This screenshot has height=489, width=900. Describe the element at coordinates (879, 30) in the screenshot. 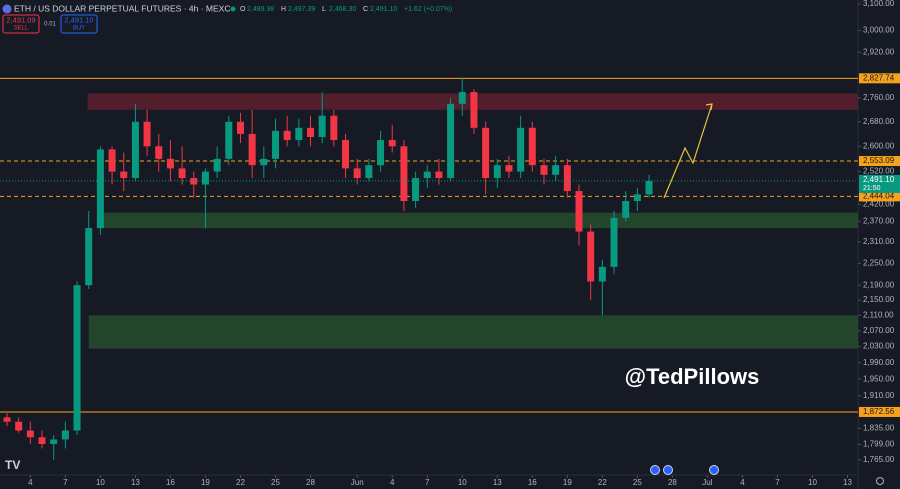

I see `y-tick-label: 3,000.00` at that location.